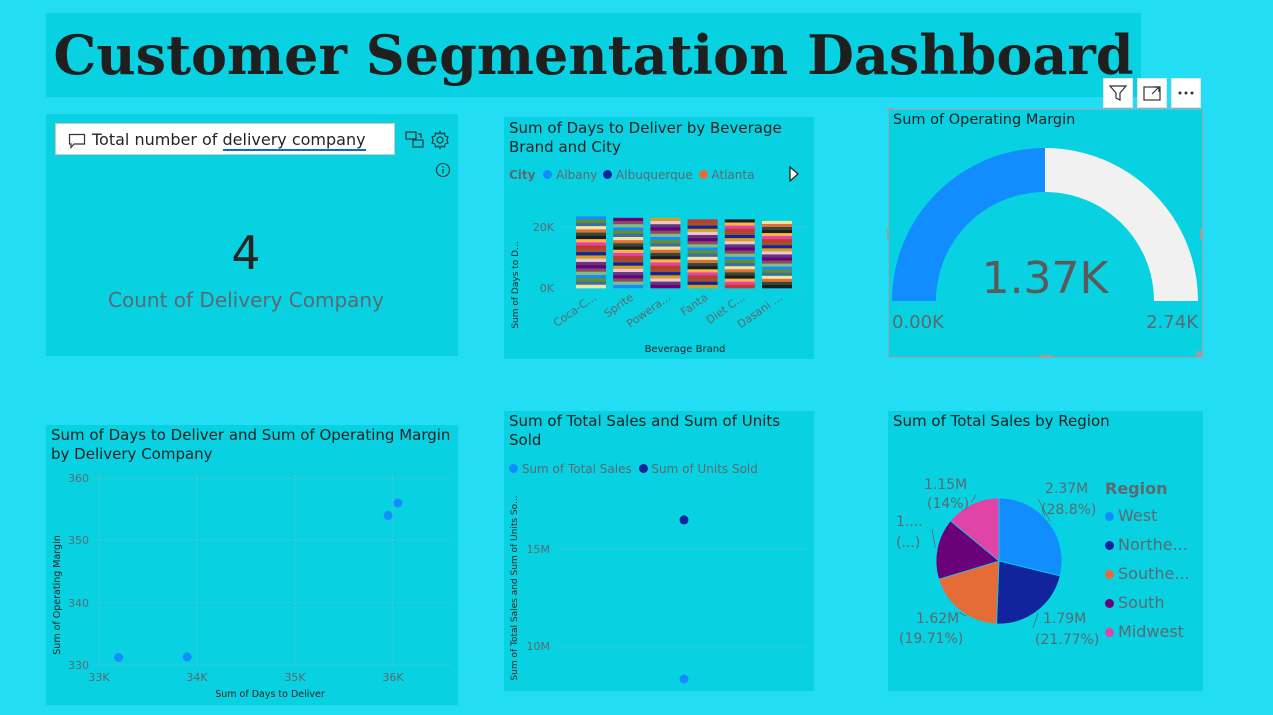 This screenshot has width=1273, height=715. What do you see at coordinates (685, 349) in the screenshot?
I see `bar-x-axis-title: Beverage Brand` at bounding box center [685, 349].